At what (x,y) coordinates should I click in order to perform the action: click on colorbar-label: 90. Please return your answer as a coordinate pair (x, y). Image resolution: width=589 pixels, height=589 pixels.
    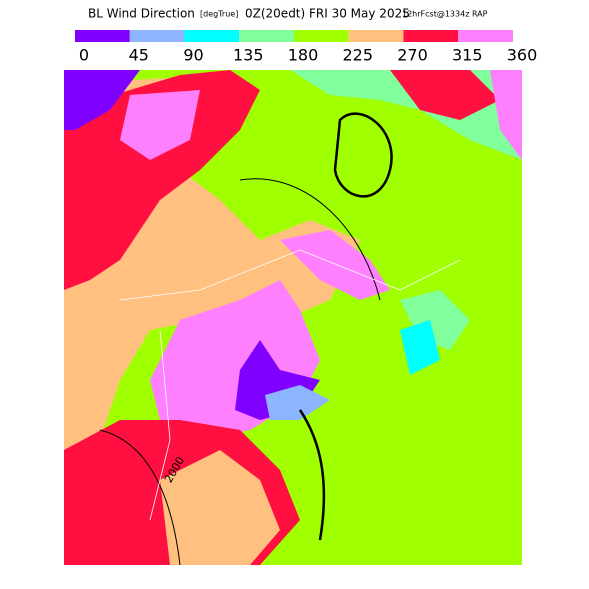
    Looking at the image, I should click on (193, 55).